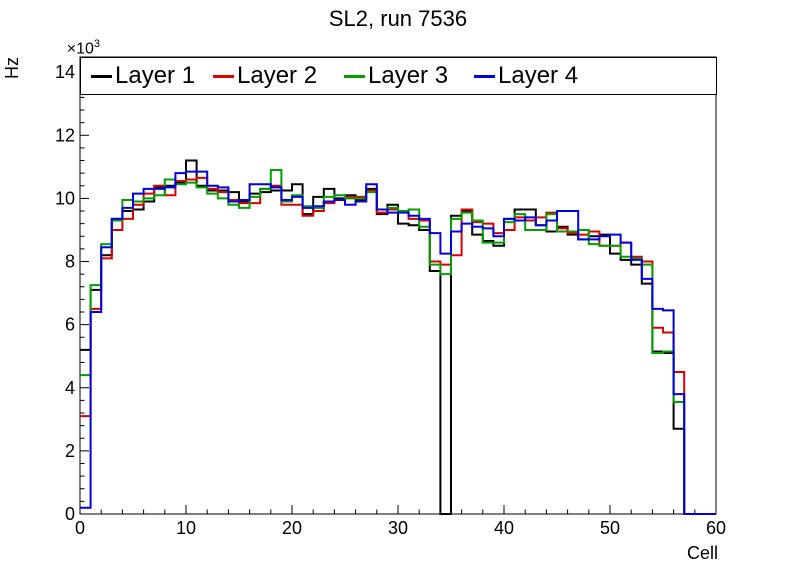 The height and width of the screenshot is (572, 796). What do you see at coordinates (70, 388) in the screenshot?
I see `y-tick-label-4: 4` at bounding box center [70, 388].